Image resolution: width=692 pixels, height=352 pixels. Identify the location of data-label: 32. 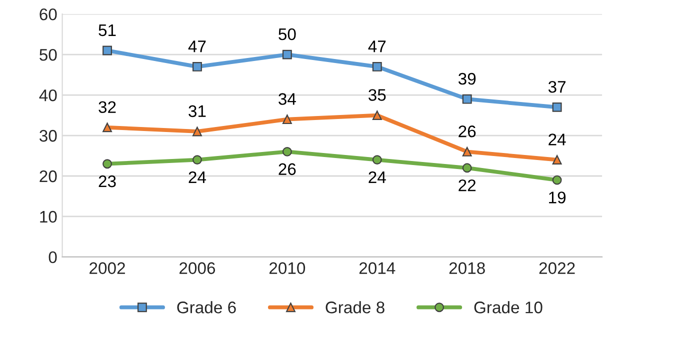
(107, 107).